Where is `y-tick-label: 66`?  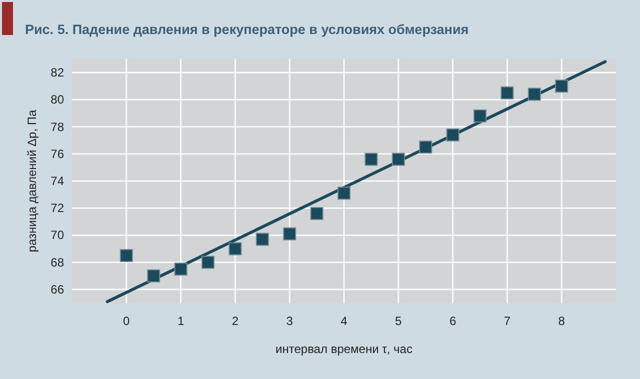 y-tick-label: 66 is located at coordinates (57, 289).